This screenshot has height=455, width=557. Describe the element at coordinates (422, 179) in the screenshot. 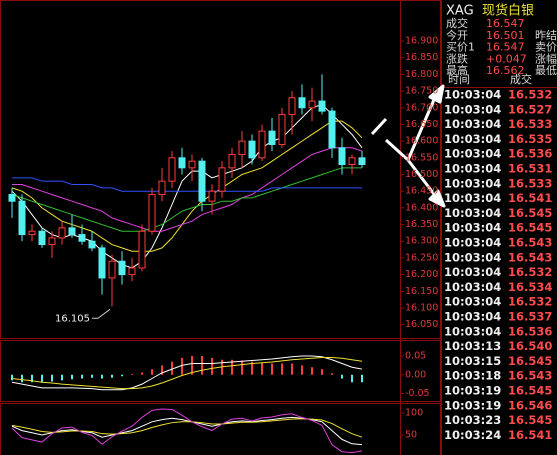

I see `arrow` at that location.